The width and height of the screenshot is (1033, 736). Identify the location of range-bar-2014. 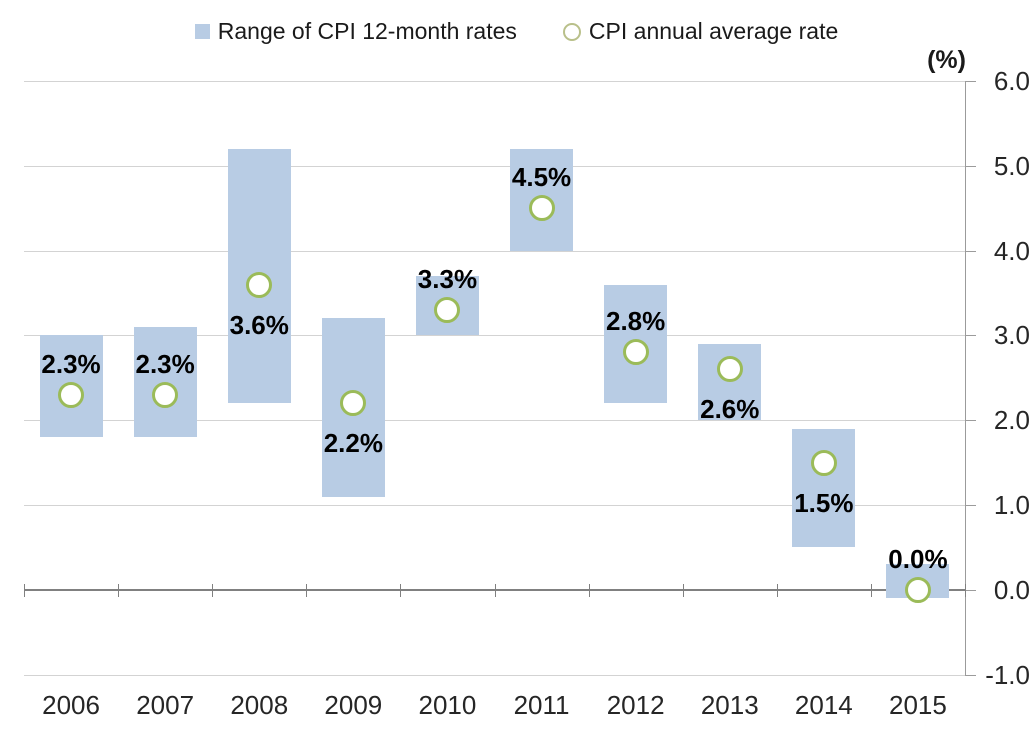
(824, 488).